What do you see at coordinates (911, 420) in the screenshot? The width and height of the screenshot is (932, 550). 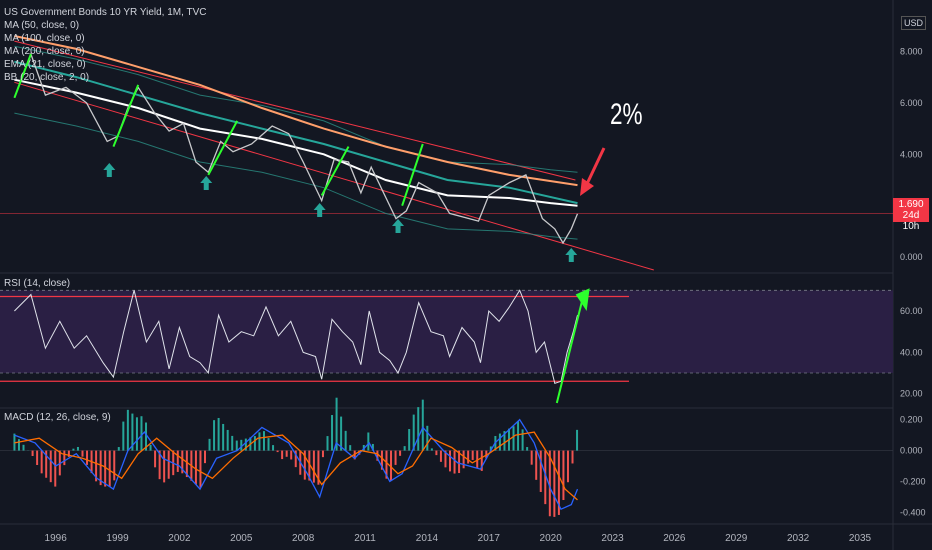 I see `macd-y-tick-label: 0.200` at bounding box center [911, 420].